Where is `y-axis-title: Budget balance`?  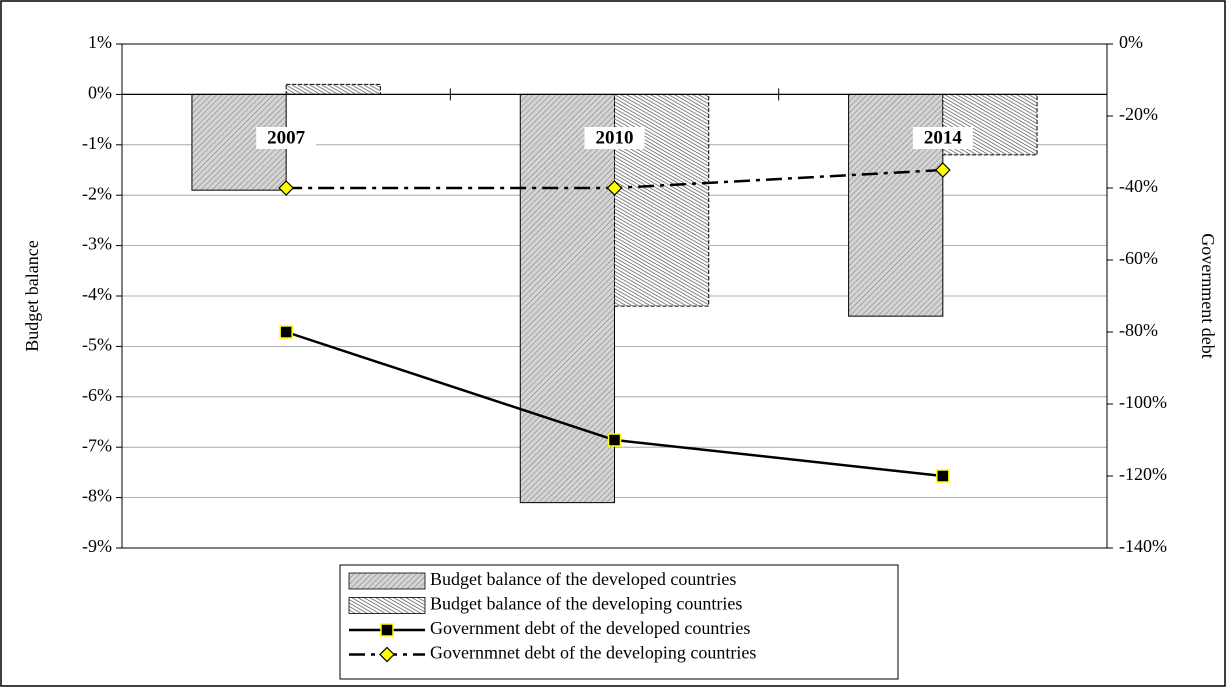
y-axis-title: Budget balance is located at coordinates (32, 295).